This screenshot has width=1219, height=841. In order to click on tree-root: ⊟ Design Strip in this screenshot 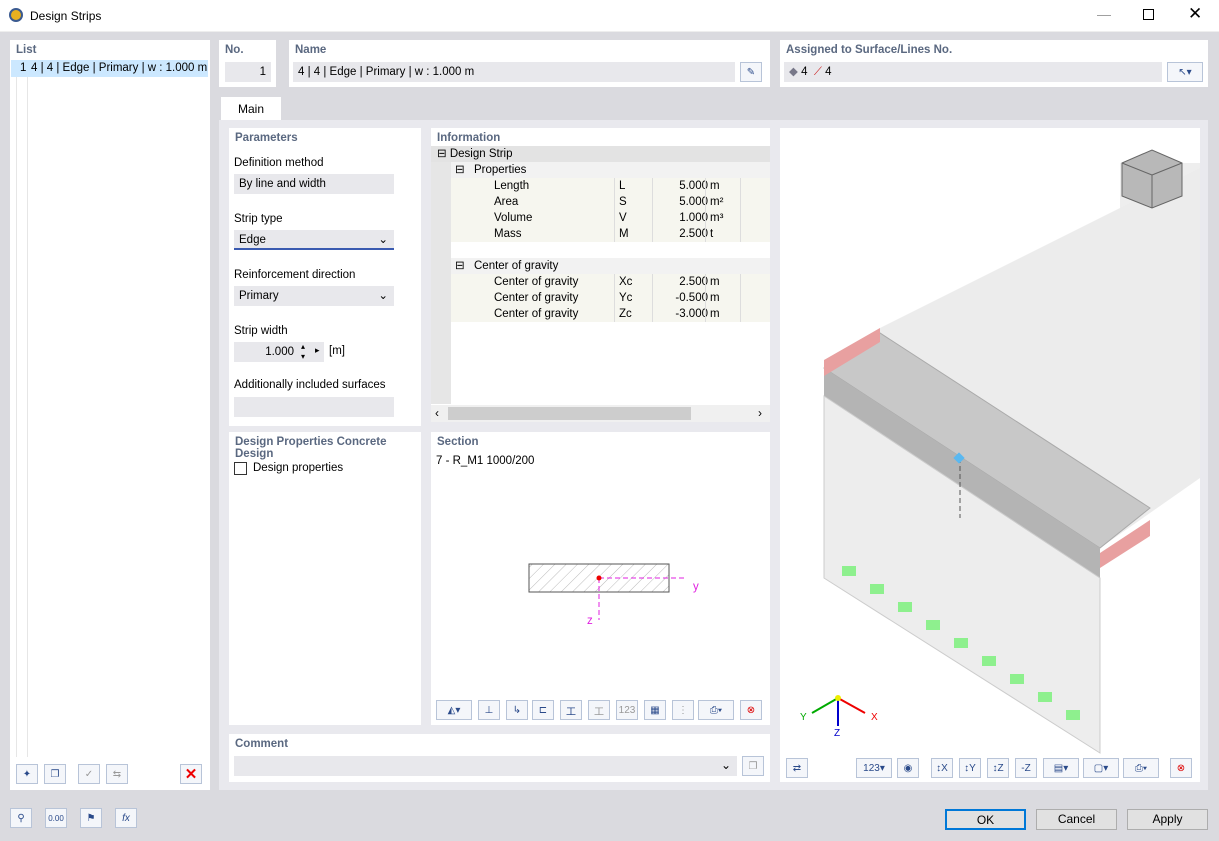, I will do `click(600, 154)`.